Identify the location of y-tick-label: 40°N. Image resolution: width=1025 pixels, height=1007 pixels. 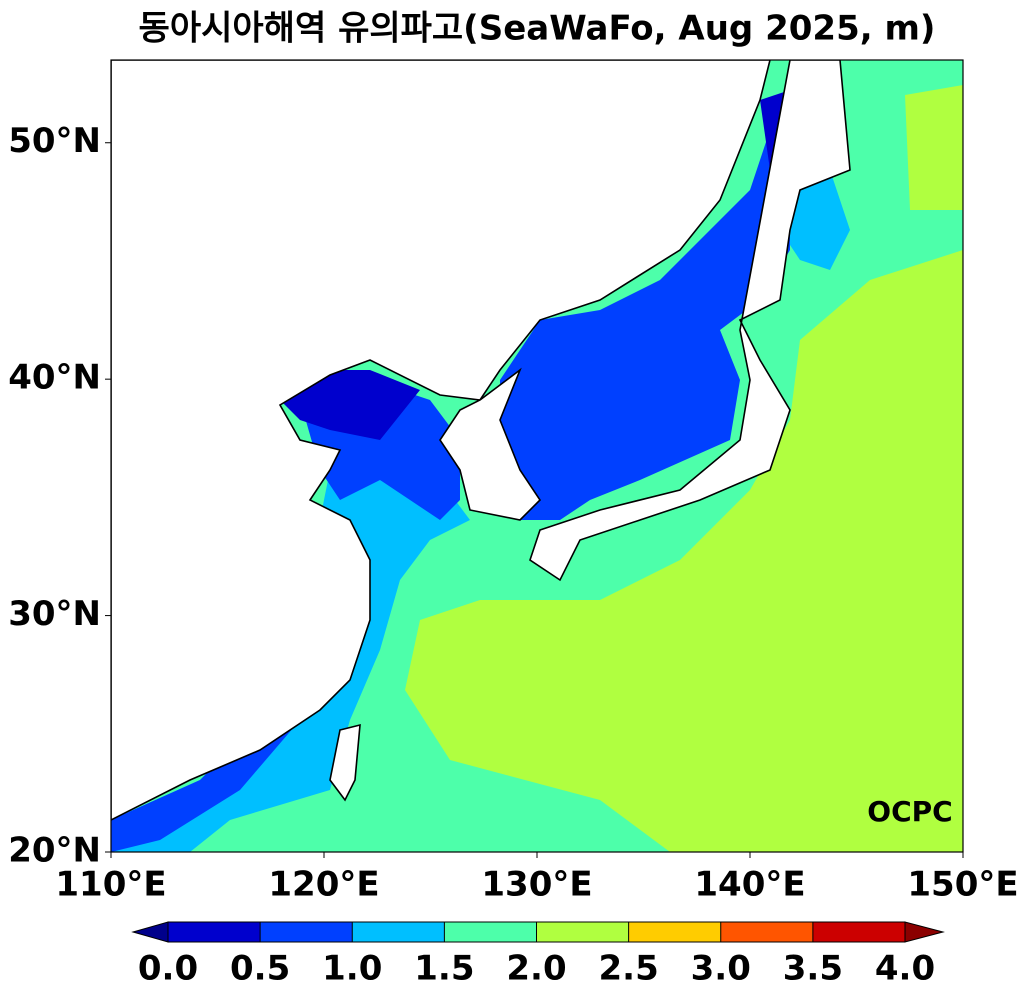
(54, 378).